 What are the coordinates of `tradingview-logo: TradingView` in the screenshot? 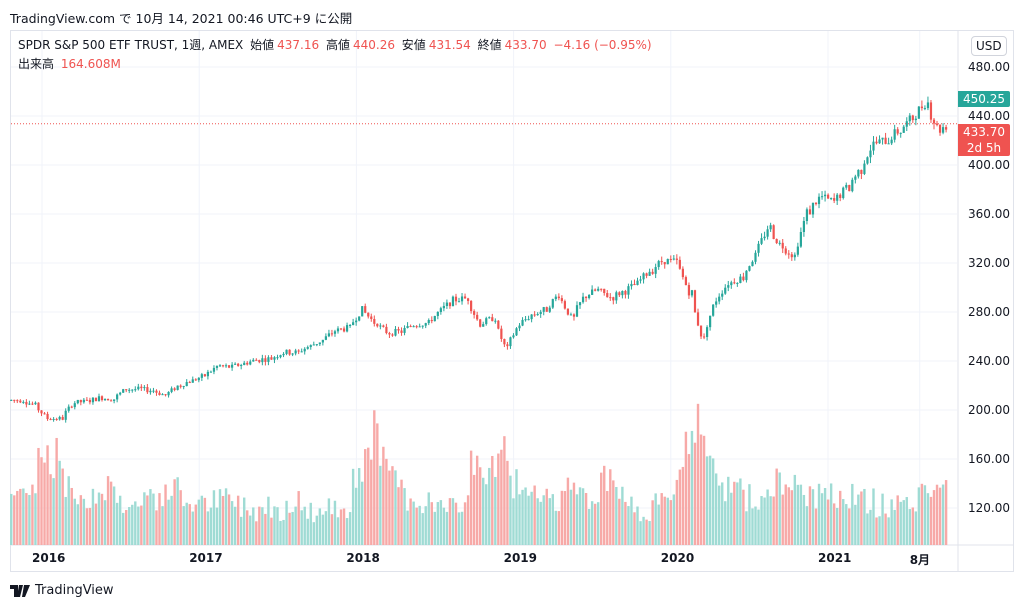 It's located at (62, 590).